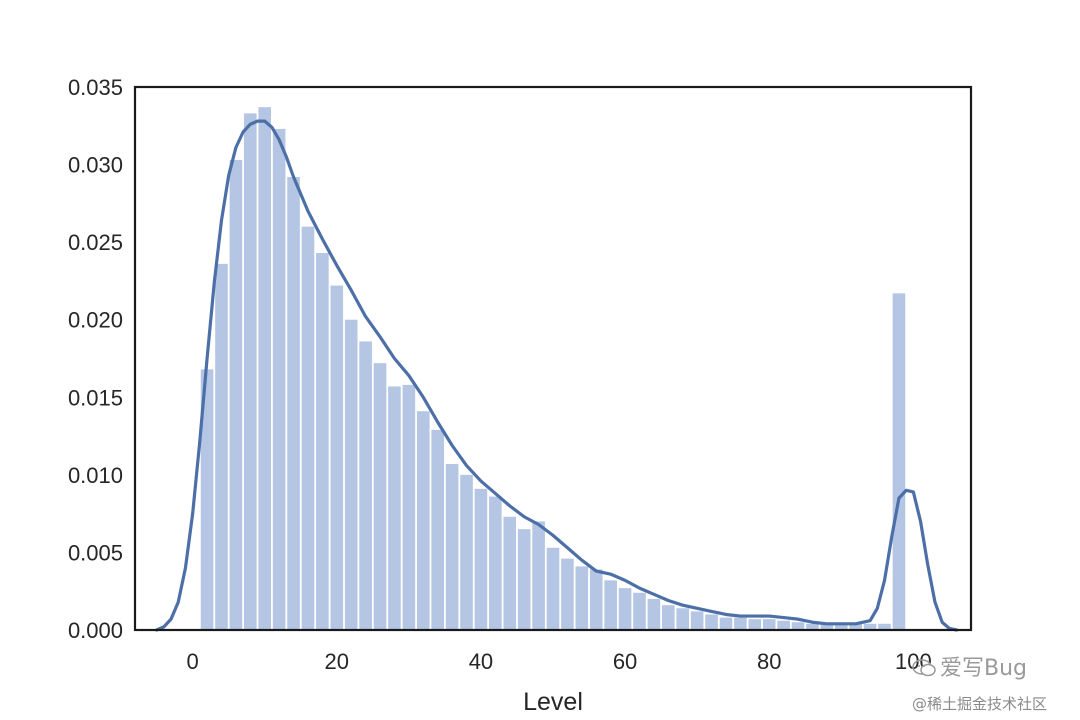 Image resolution: width=1080 pixels, height=720 pixels. I want to click on x-axis-label: Level, so click(553, 702).